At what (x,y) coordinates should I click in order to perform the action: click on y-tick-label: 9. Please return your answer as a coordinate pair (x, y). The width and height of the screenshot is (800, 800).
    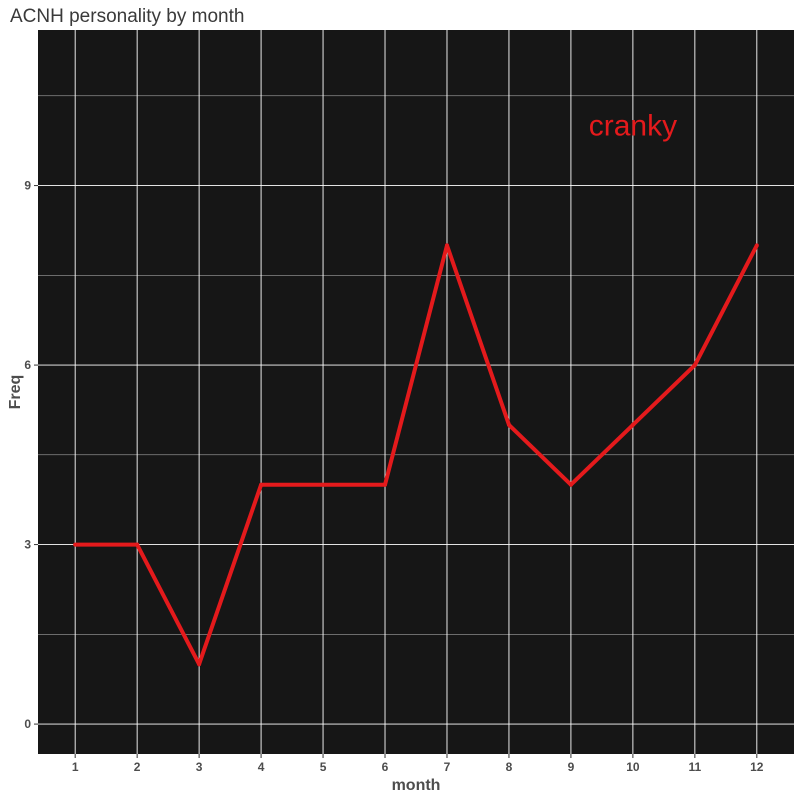
    Looking at the image, I should click on (27, 186).